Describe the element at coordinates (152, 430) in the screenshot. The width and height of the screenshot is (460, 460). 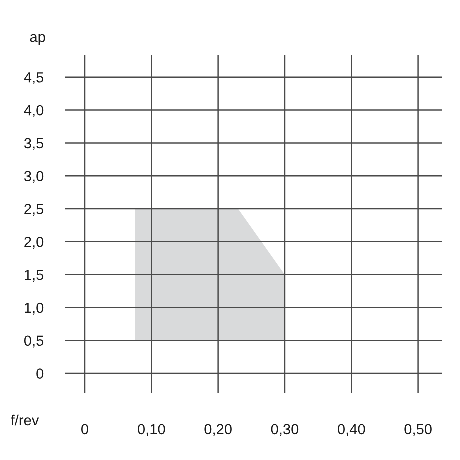
I see `x-tick-label: 0,10` at that location.